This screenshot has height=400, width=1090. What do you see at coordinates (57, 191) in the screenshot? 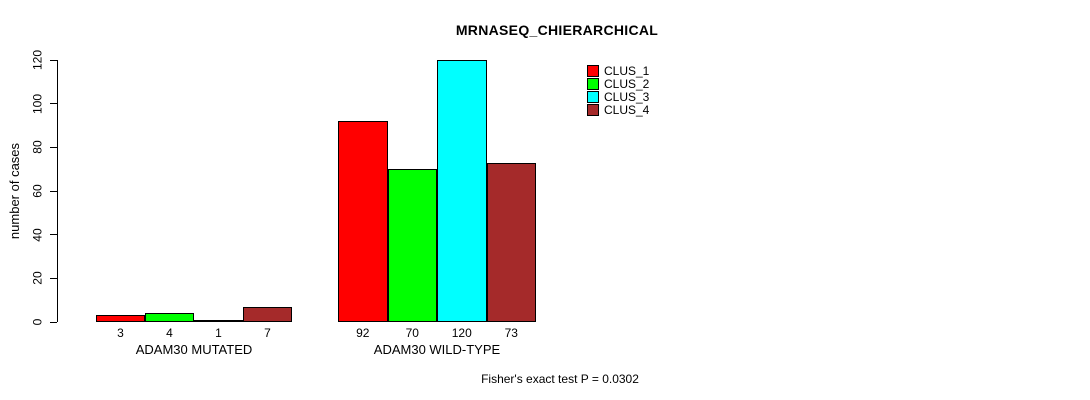
I see `y-axis` at bounding box center [57, 191].